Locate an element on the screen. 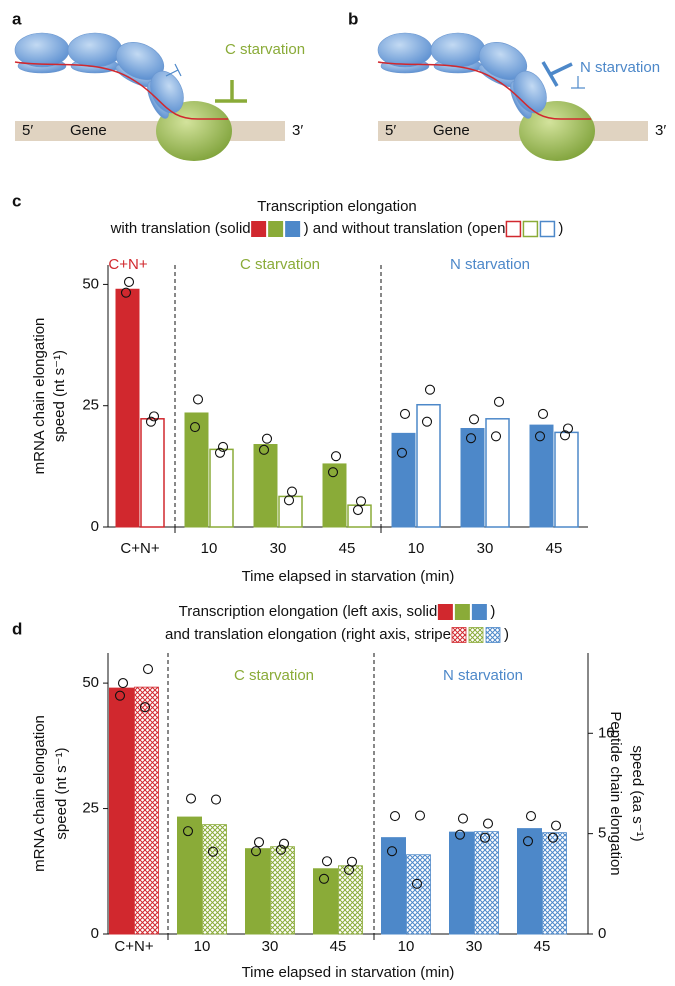  diagram-b: b N starvation 5′ Gene 3′ is located at coordinates (507, 85).